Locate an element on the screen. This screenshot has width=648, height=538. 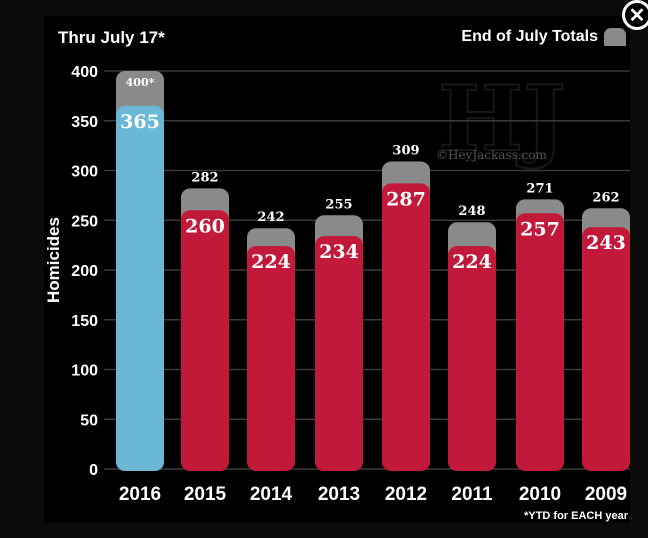
ytd-value-label: 365 is located at coordinates (140, 122).